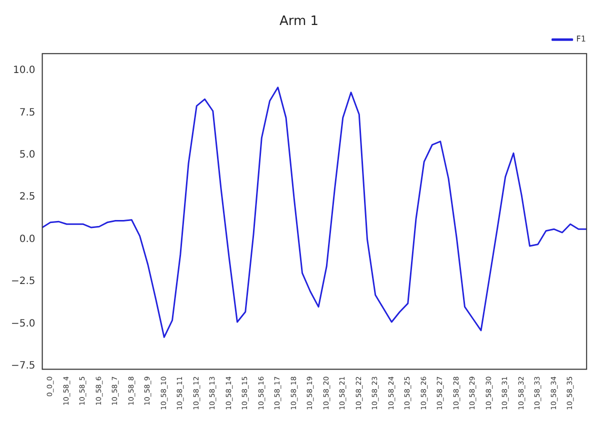 The image size is (606, 423). What do you see at coordinates (23, 324) in the screenshot?
I see `y-tick-label: −5.0` at bounding box center [23, 324].